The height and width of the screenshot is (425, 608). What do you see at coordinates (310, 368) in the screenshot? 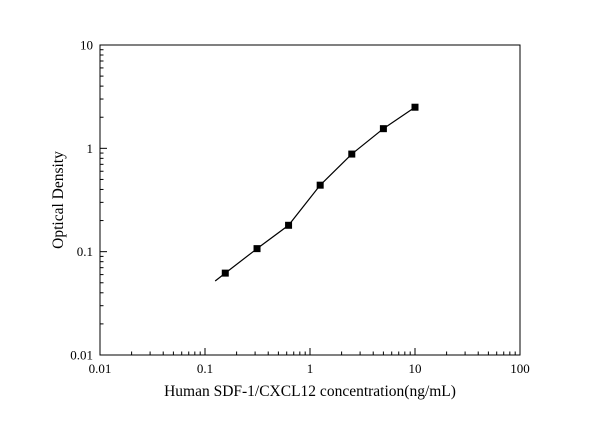
I see `x-tick-label: 1` at bounding box center [310, 368].